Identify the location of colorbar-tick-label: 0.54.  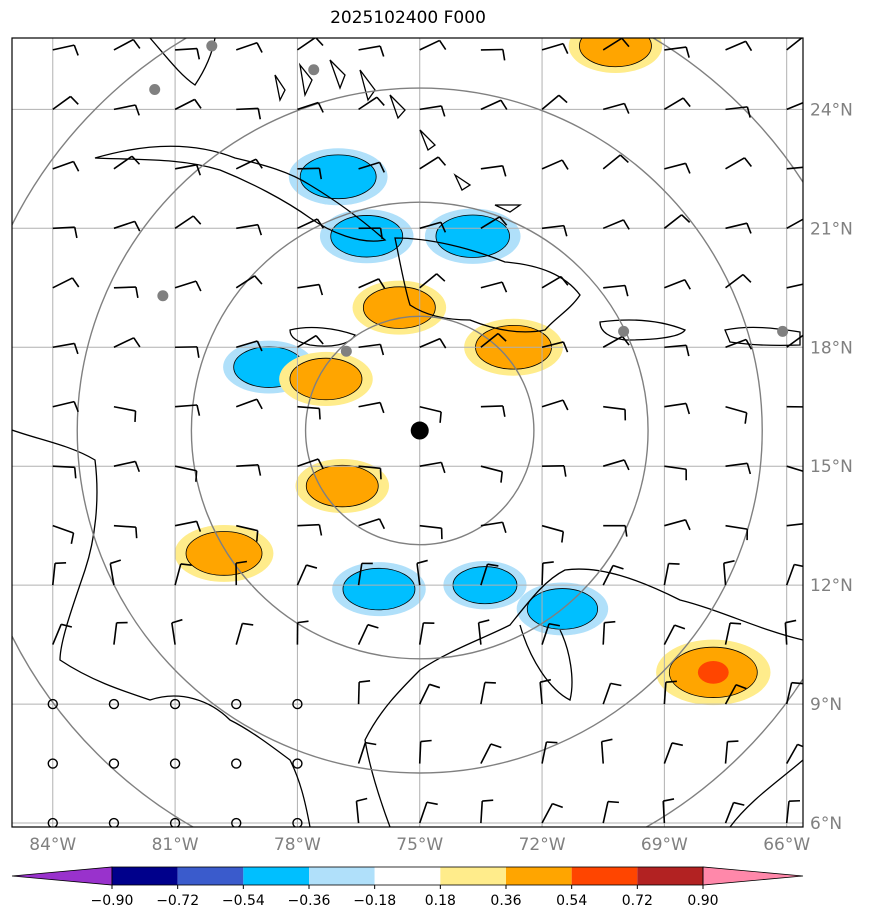
(571, 901).